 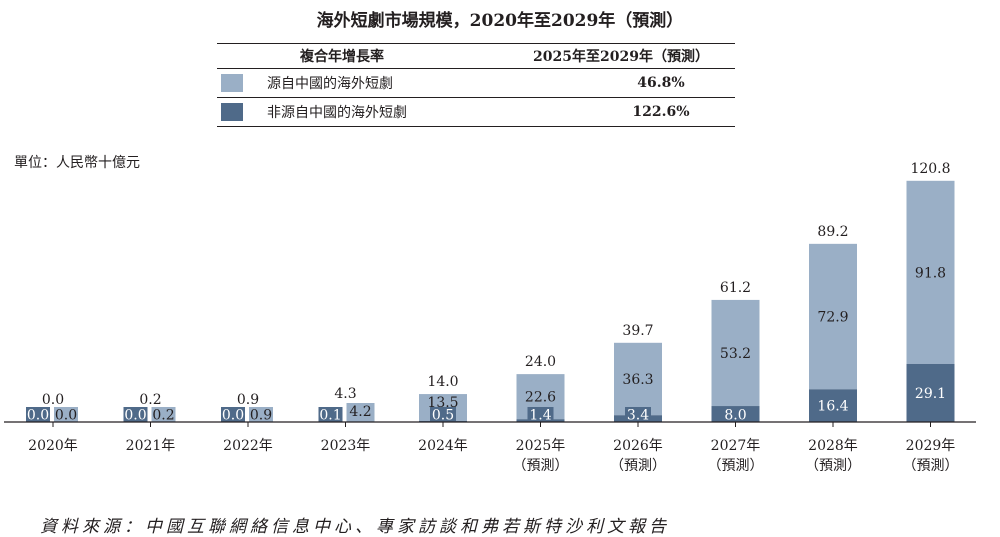 I want to click on bar-value-non-chinese: 16.4, so click(x=832, y=407).